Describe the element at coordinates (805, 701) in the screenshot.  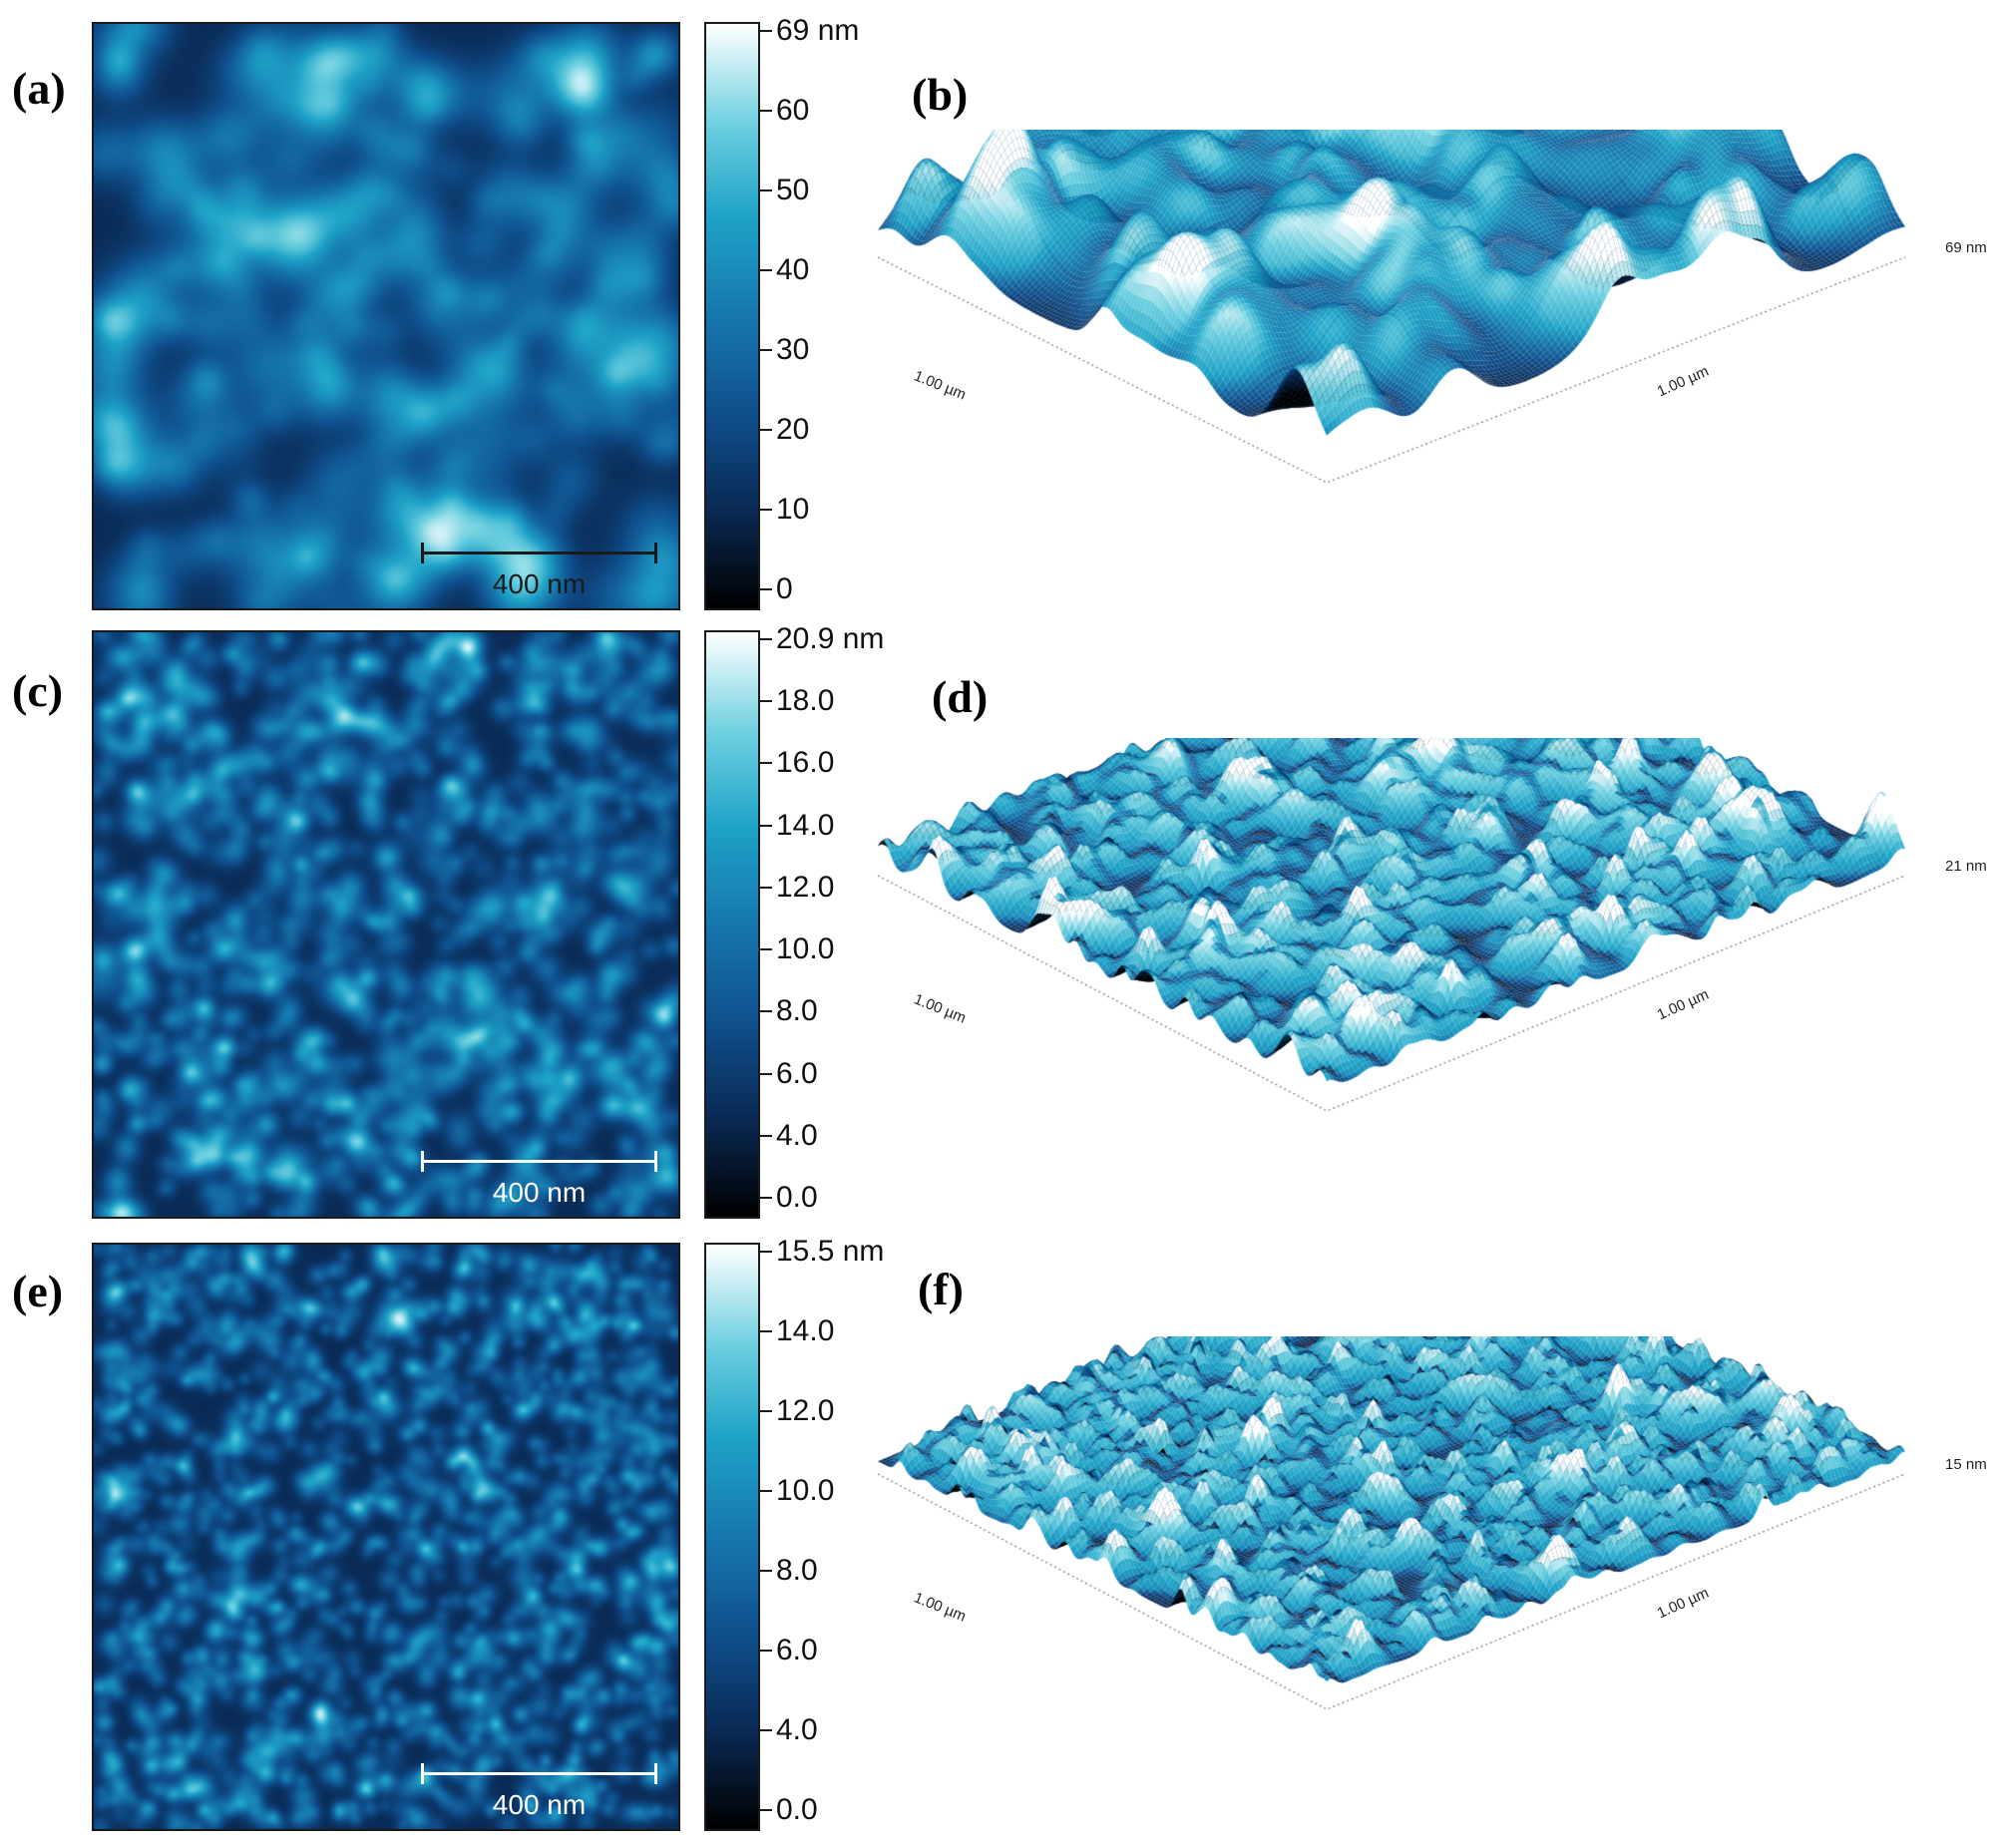
I see `colorbar-tick-label: 18.0` at that location.